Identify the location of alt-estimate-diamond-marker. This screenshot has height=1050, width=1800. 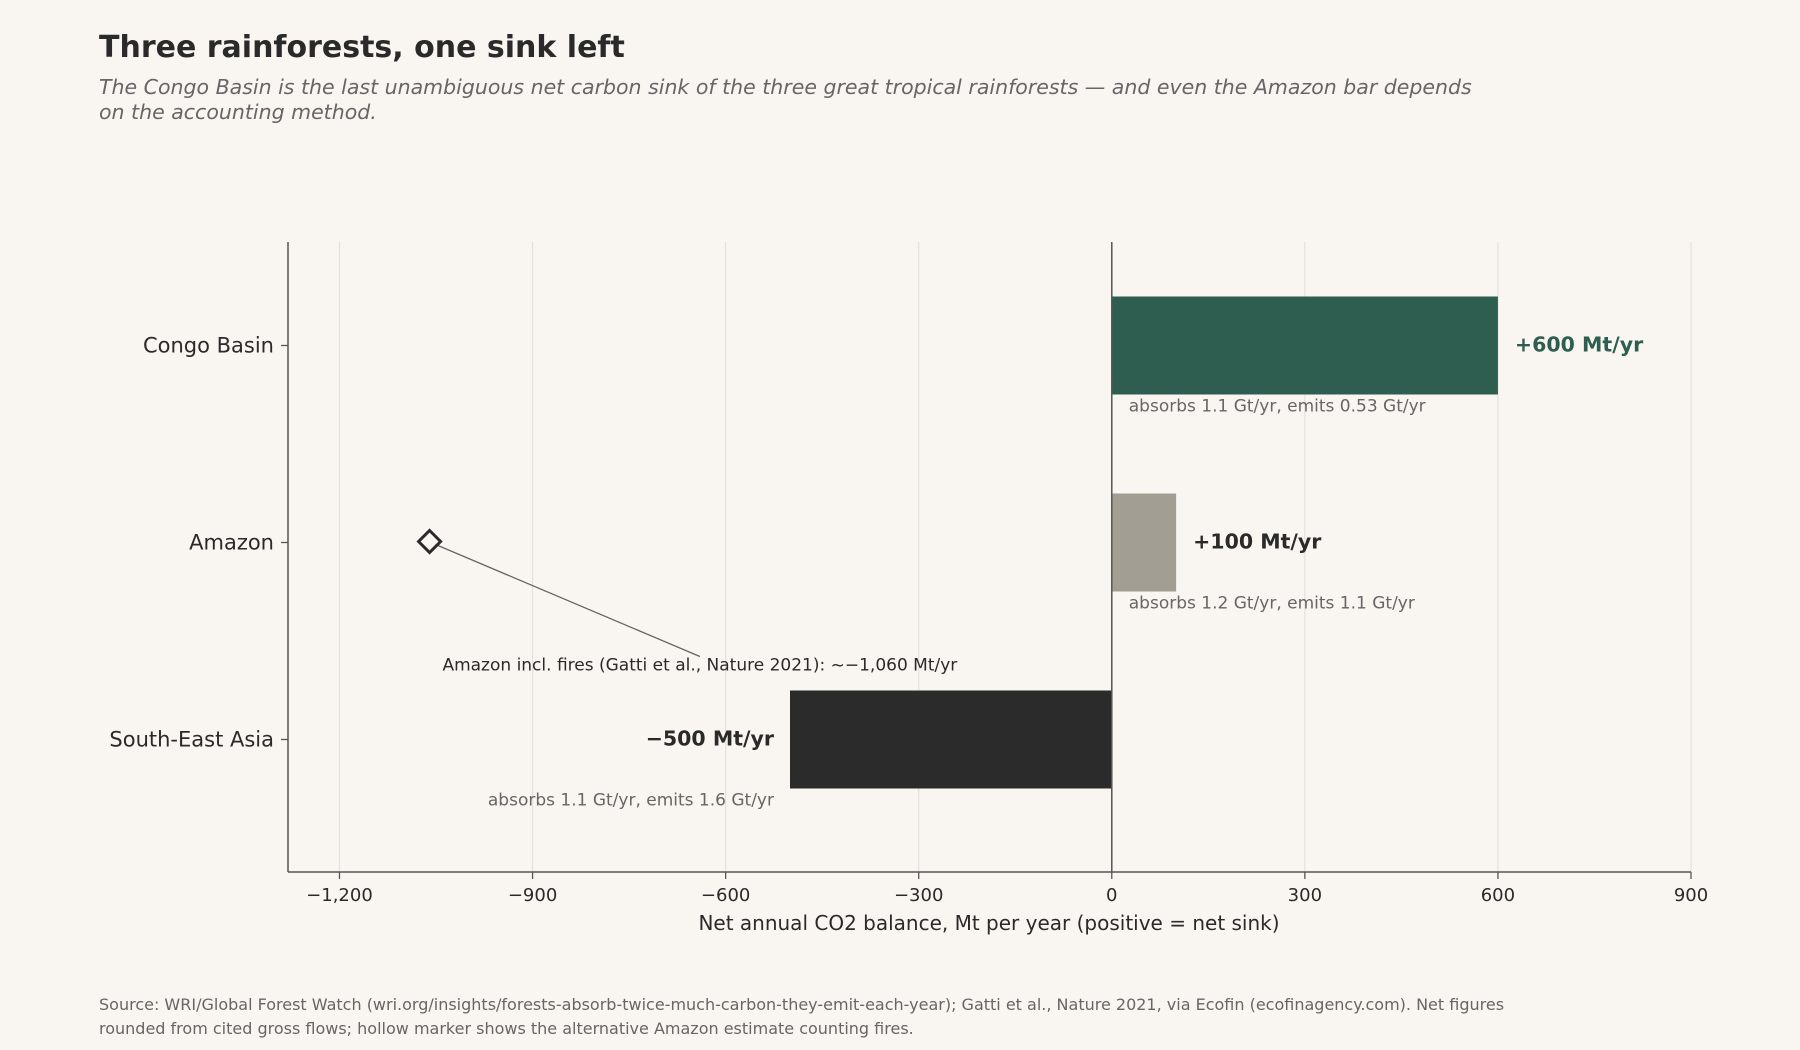
(429, 541).